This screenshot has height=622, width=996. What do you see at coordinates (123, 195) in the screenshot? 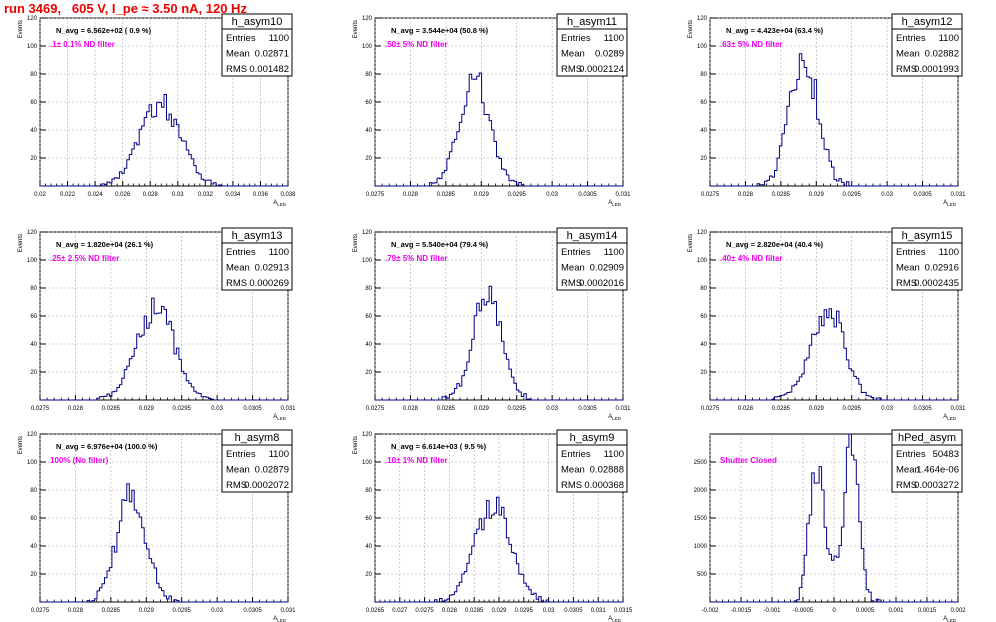
I see `x-tick-label: 0.026` at bounding box center [123, 195].